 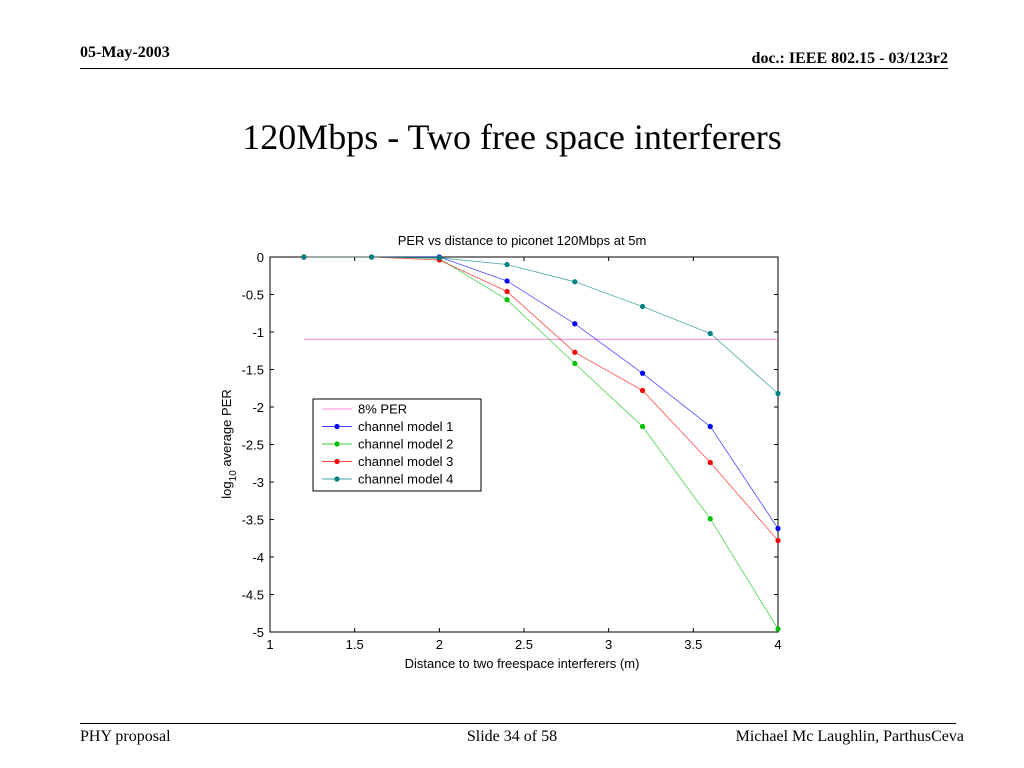 I want to click on y-axis-label: log10 average PER, so click(x=229, y=443).